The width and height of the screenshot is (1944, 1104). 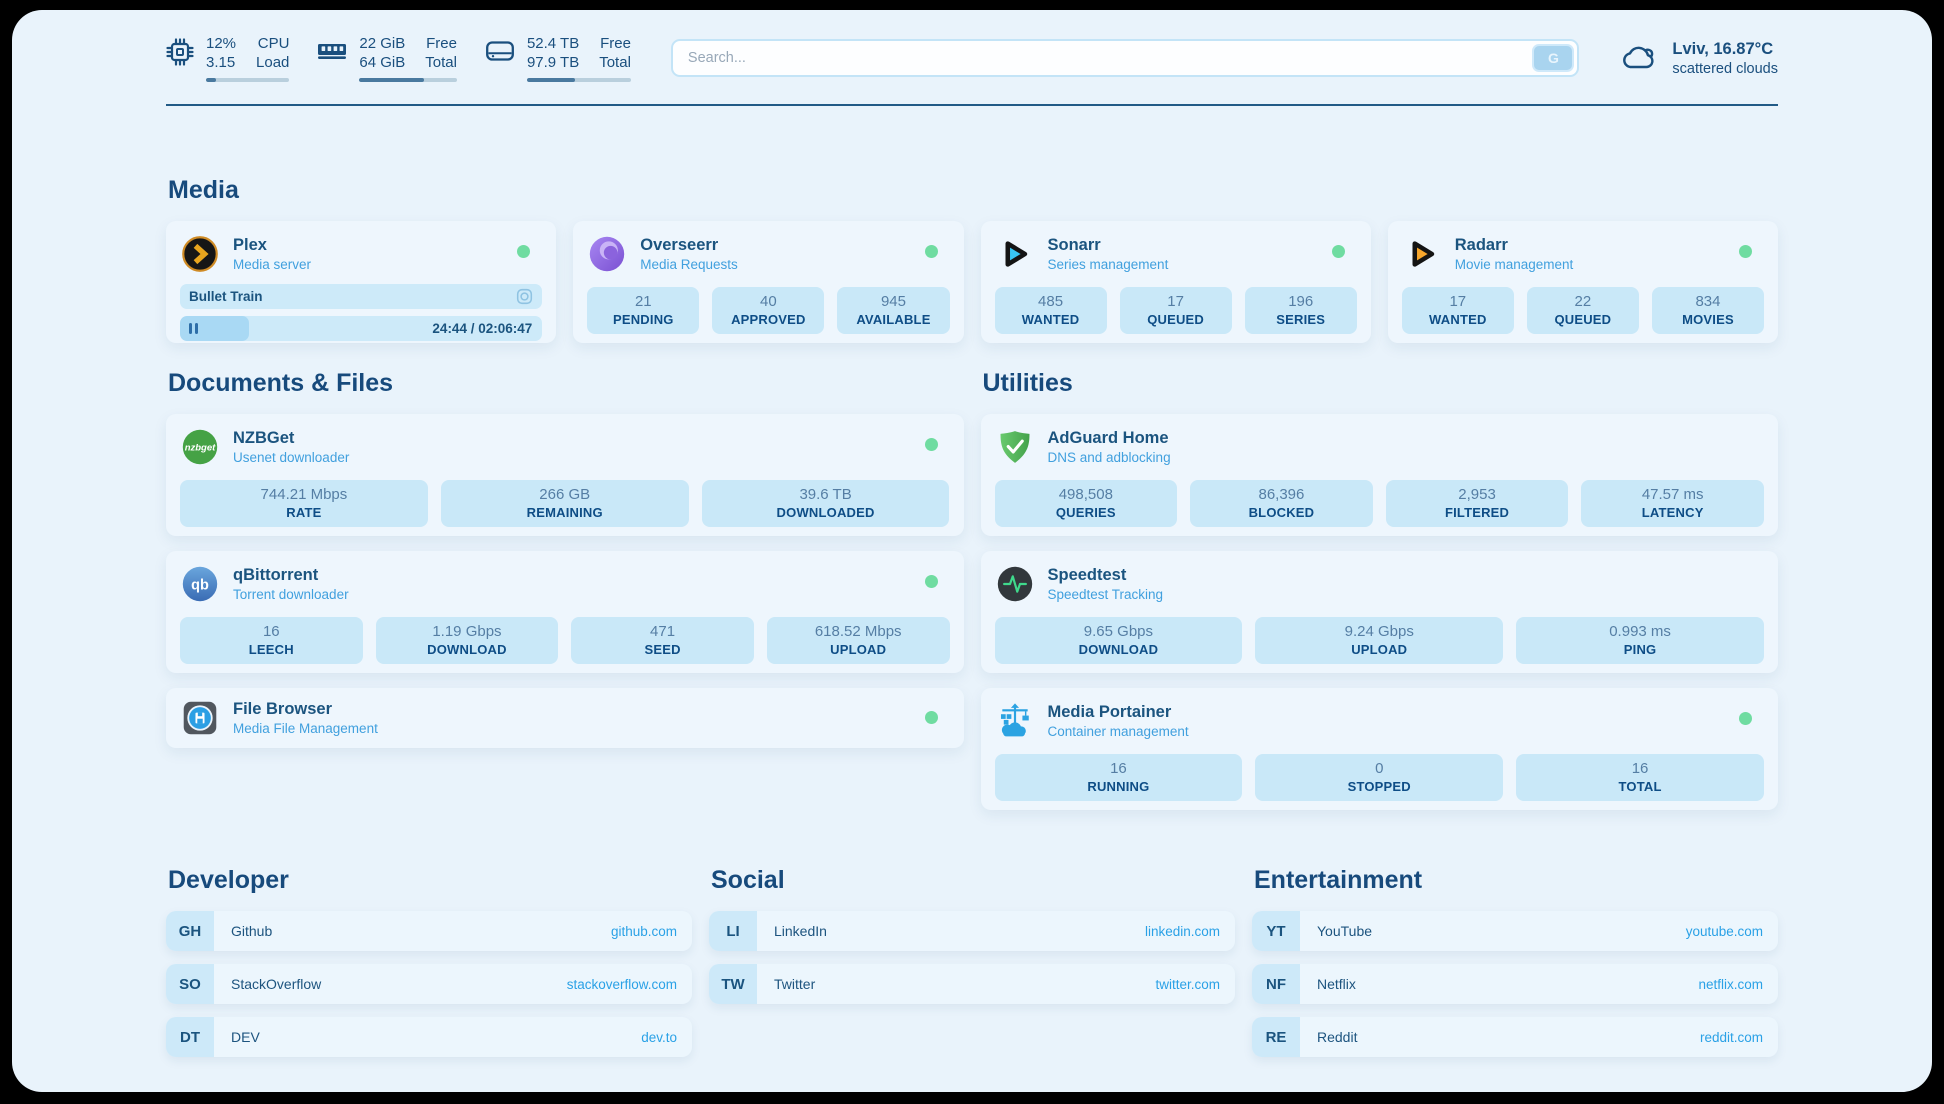 I want to click on memory-free-value: 22 GiB, so click(x=382, y=43).